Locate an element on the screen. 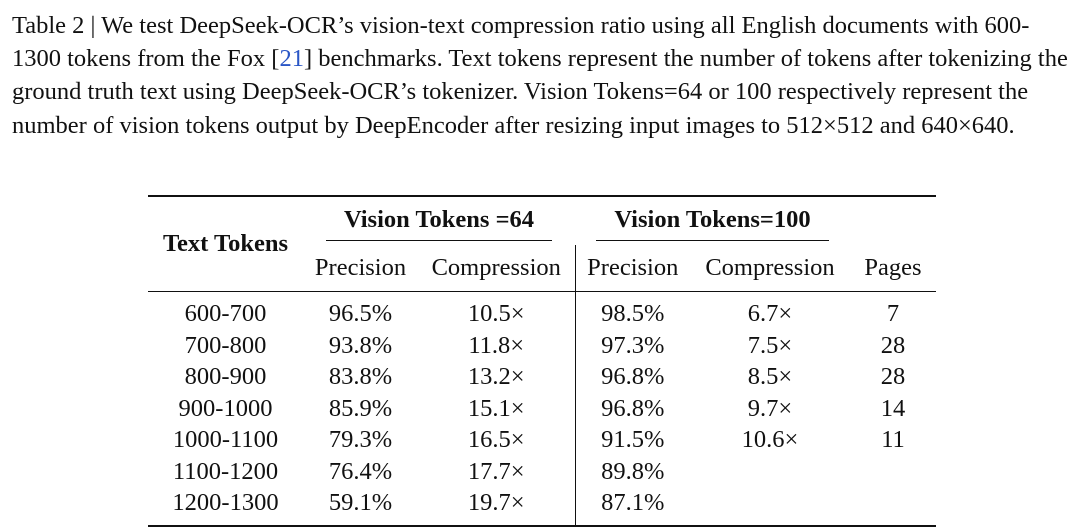 This screenshot has height=527, width=1080. precision-64-cell: 83.8% is located at coordinates (360, 376).